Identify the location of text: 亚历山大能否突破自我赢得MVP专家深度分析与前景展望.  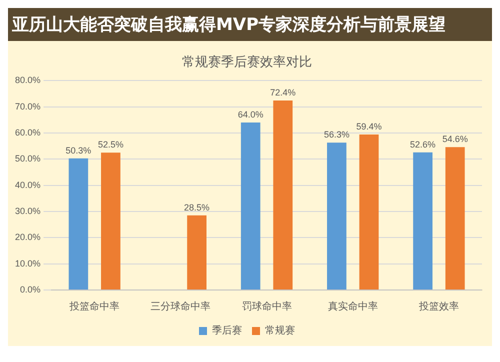
(250, 24).